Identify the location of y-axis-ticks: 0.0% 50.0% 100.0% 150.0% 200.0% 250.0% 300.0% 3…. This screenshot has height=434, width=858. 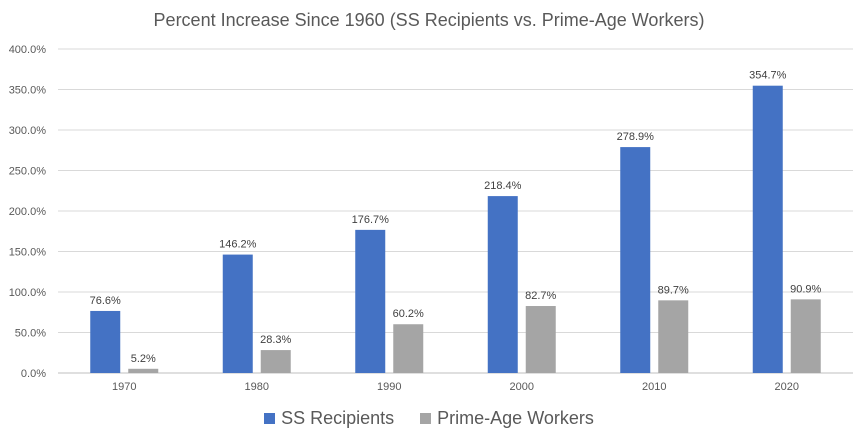
(28, 212).